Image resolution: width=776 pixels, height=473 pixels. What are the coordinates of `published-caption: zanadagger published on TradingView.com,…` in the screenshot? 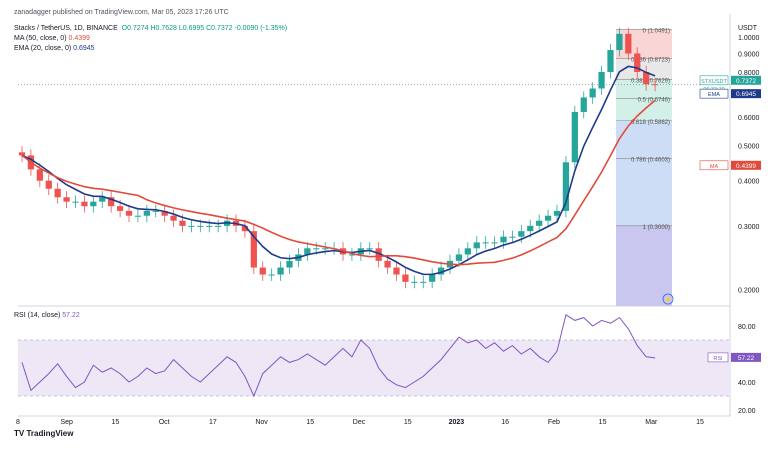 It's located at (121, 12).